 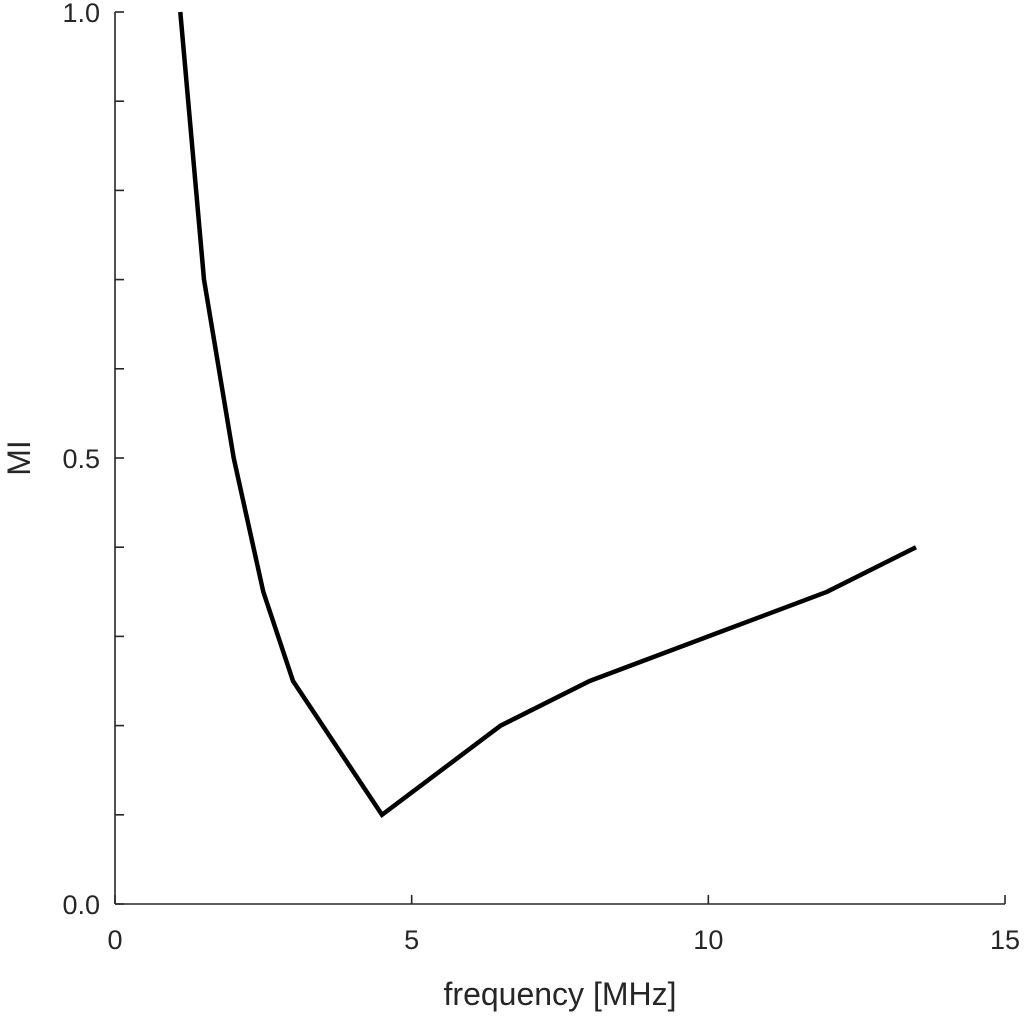 I want to click on y-tick-label: 0.5, so click(x=81, y=459).